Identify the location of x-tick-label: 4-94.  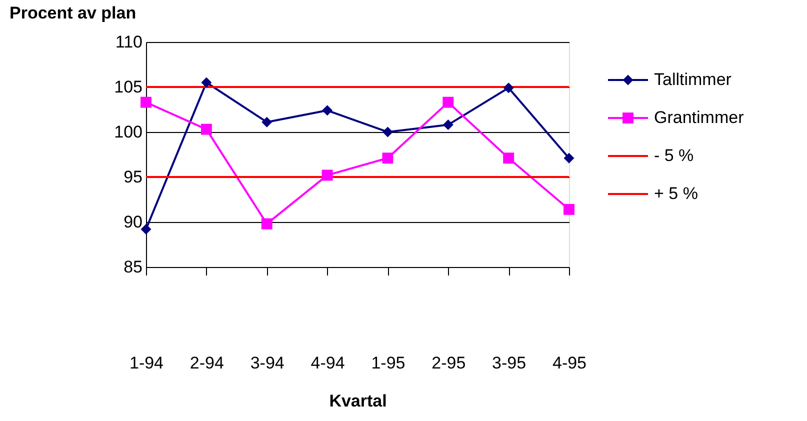
(327, 363).